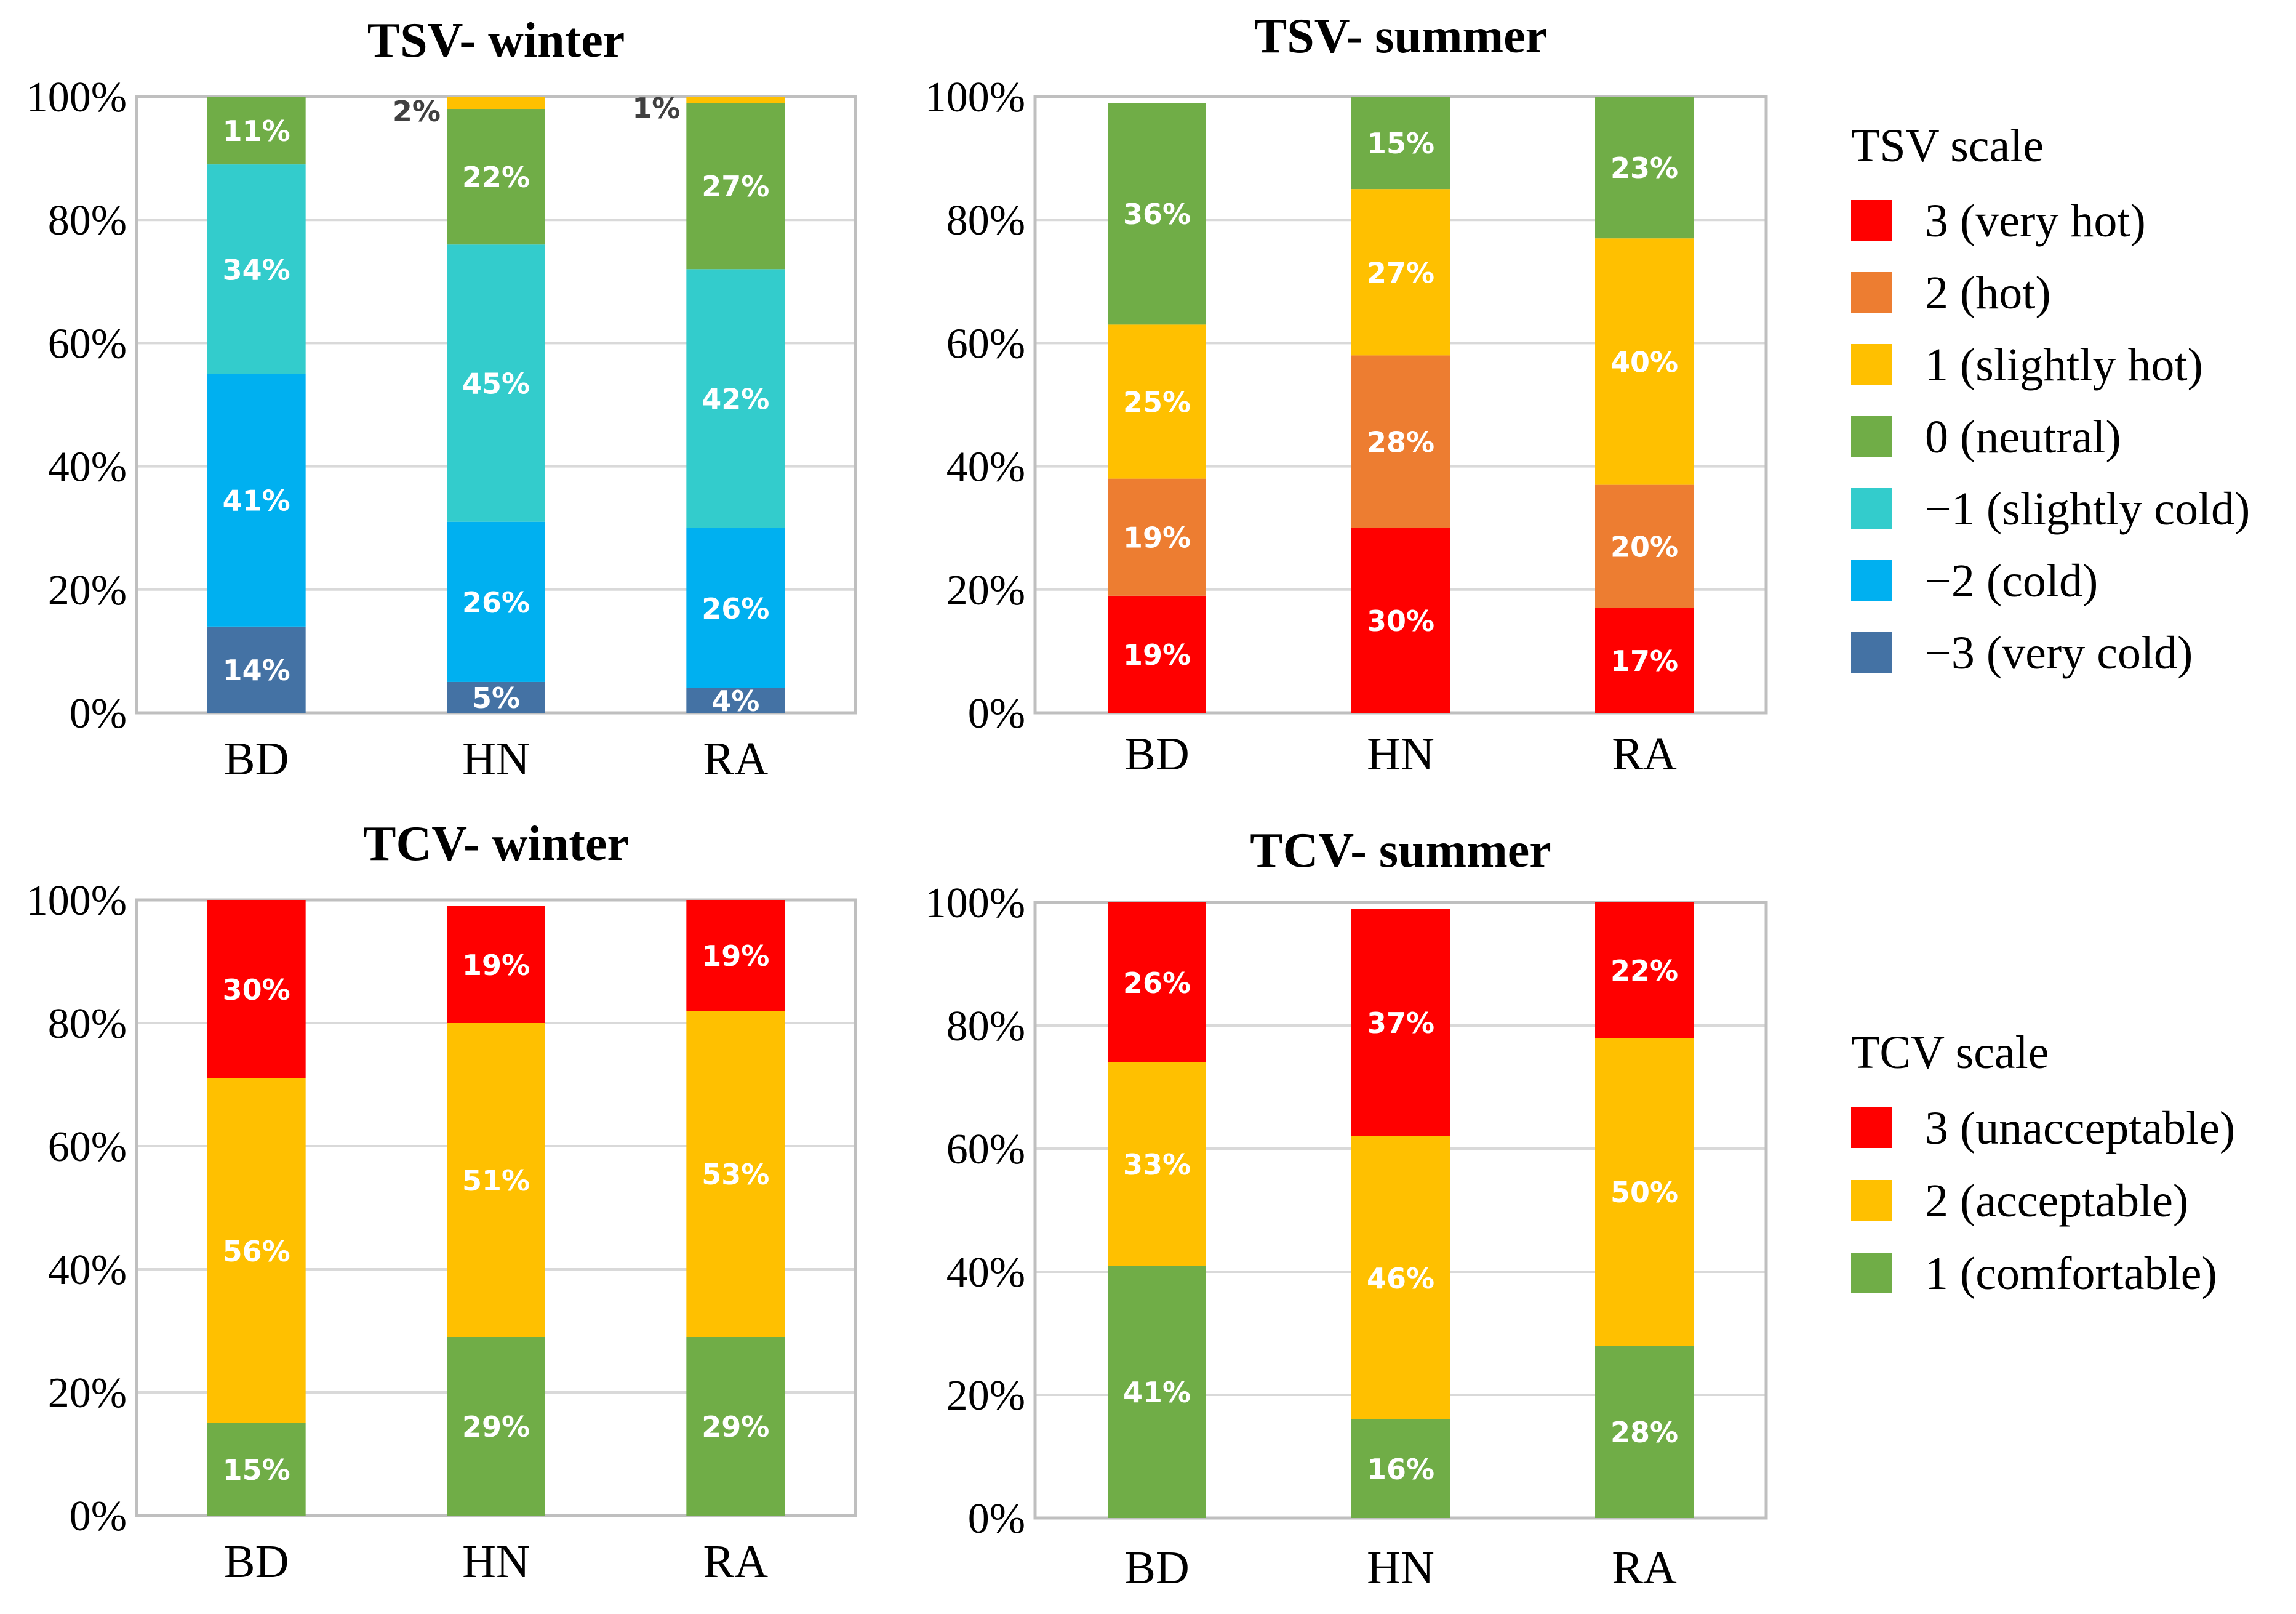 The image size is (2296, 1614). What do you see at coordinates (2080, 1128) in the screenshot?
I see `legend-item-label: 3 (unacceptable)` at bounding box center [2080, 1128].